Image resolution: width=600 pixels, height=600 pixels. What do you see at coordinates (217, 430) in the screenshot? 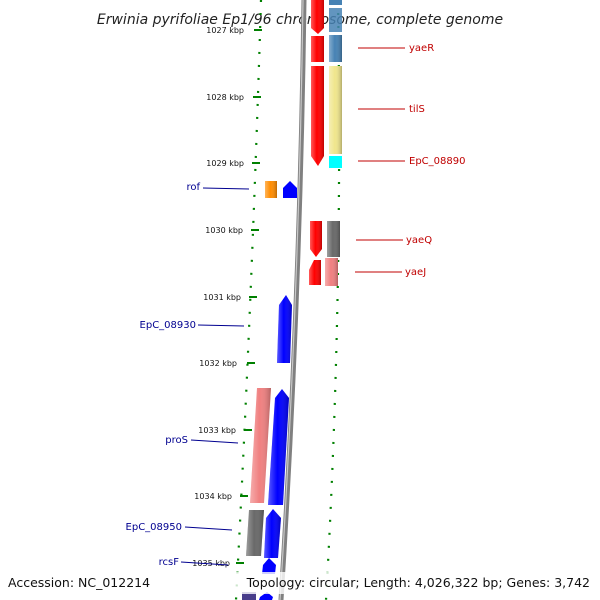
I see `tick-label-1033: 1033 kbp` at bounding box center [217, 430].